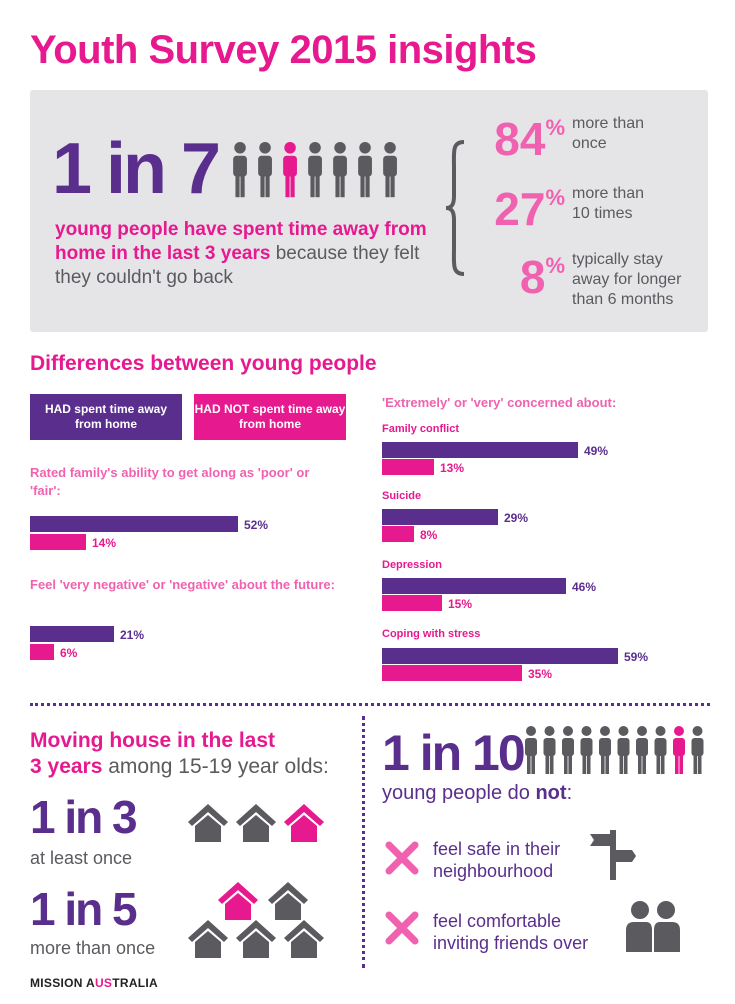  Describe the element at coordinates (203, 363) in the screenshot. I see `differences-title: Differences between young people` at that location.